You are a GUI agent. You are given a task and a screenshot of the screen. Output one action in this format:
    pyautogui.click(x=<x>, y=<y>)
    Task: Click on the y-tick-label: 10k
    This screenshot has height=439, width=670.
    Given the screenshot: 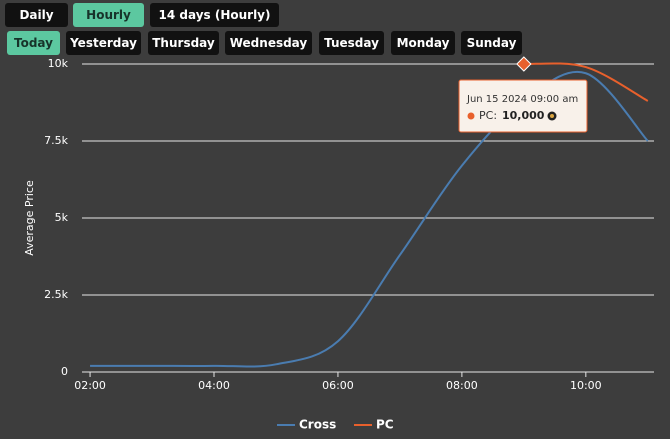 What is the action you would take?
    pyautogui.click(x=58, y=63)
    